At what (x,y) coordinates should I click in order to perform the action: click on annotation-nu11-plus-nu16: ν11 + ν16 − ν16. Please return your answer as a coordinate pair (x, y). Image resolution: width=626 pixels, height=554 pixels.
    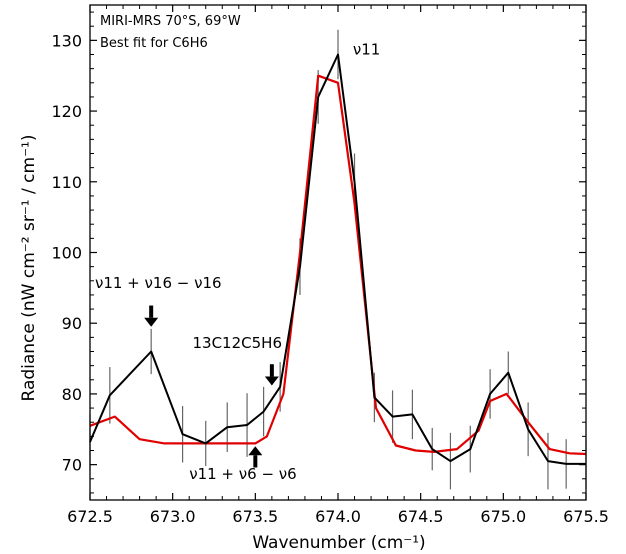
    Looking at the image, I should click on (158, 283).